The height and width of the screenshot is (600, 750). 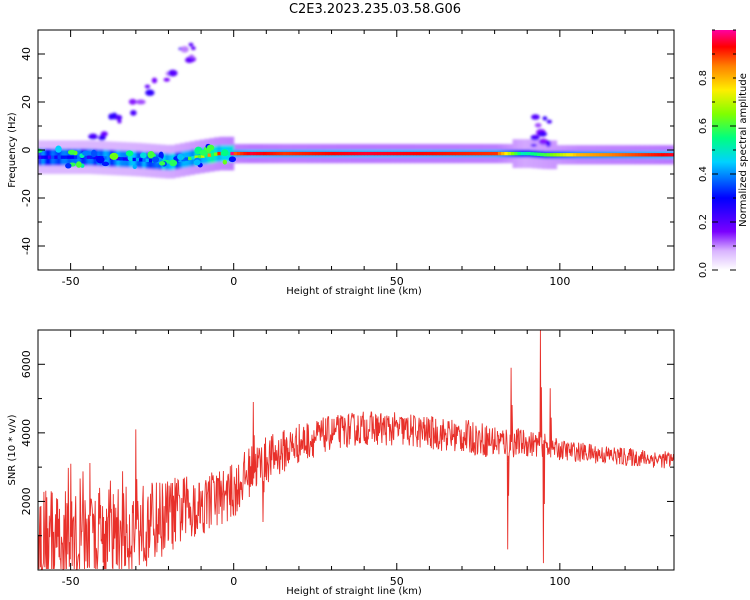 What do you see at coordinates (12, 150) in the screenshot?
I see `y-axis-label: Frequency (Hz)` at bounding box center [12, 150].